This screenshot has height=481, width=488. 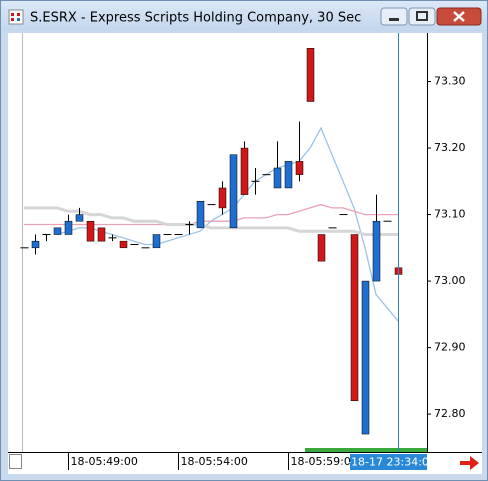 What do you see at coordinates (450, 413) in the screenshot?
I see `y-tick-label: 72.80` at bounding box center [450, 413].